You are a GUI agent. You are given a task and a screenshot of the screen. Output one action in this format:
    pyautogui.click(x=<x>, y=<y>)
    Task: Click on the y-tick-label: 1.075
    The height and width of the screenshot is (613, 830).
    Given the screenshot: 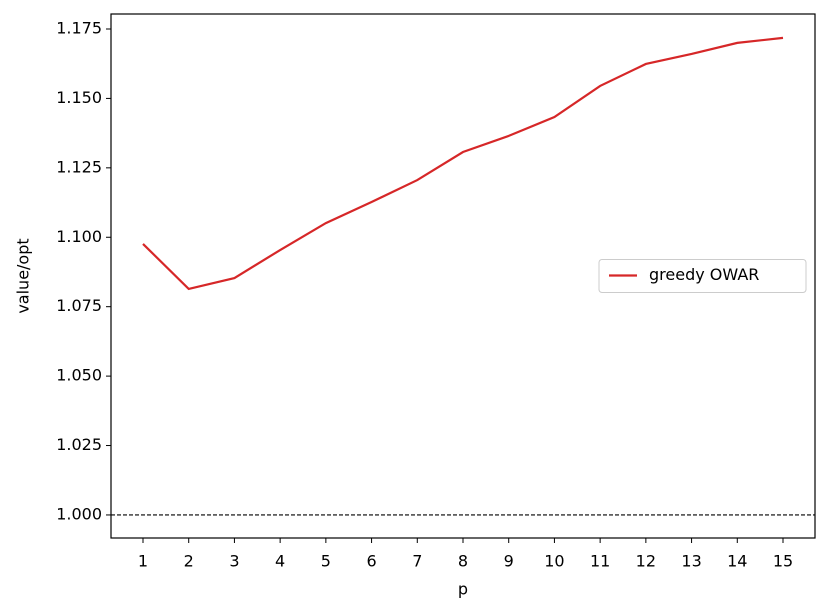 What is the action you would take?
    pyautogui.click(x=79, y=305)
    